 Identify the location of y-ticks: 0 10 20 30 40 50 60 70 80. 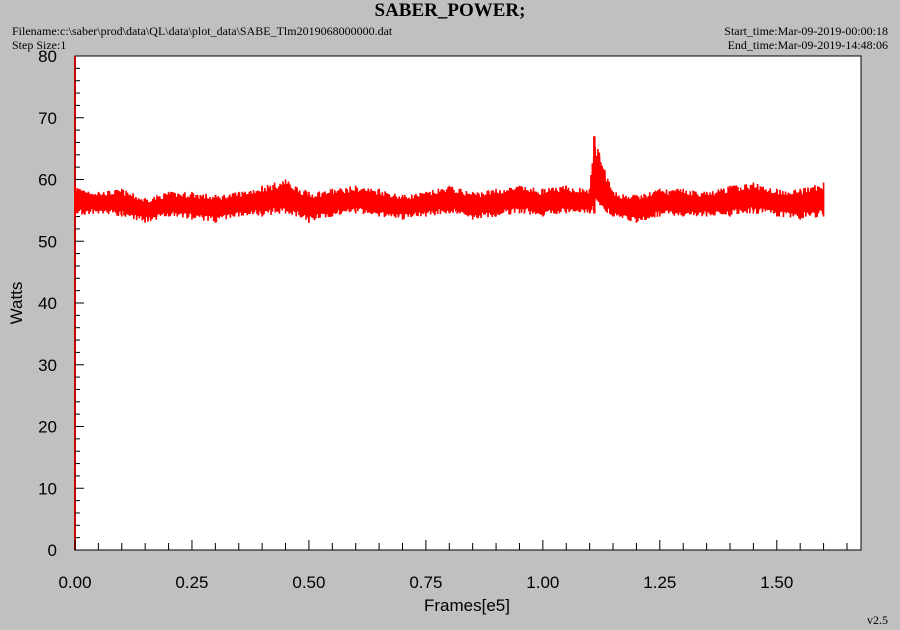
(61, 303).